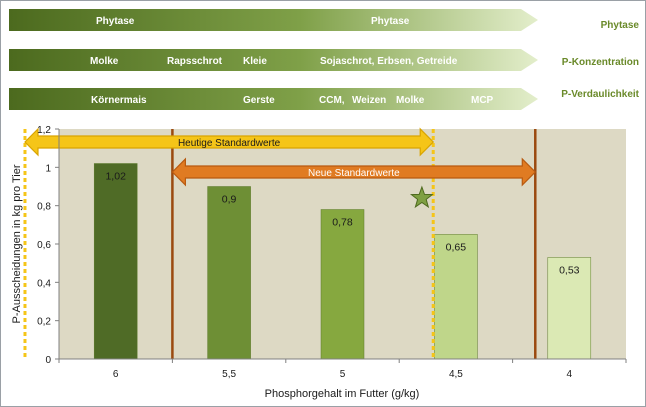 This screenshot has width=646, height=407. I want to click on x-tick-label: 5,5, so click(229, 374).